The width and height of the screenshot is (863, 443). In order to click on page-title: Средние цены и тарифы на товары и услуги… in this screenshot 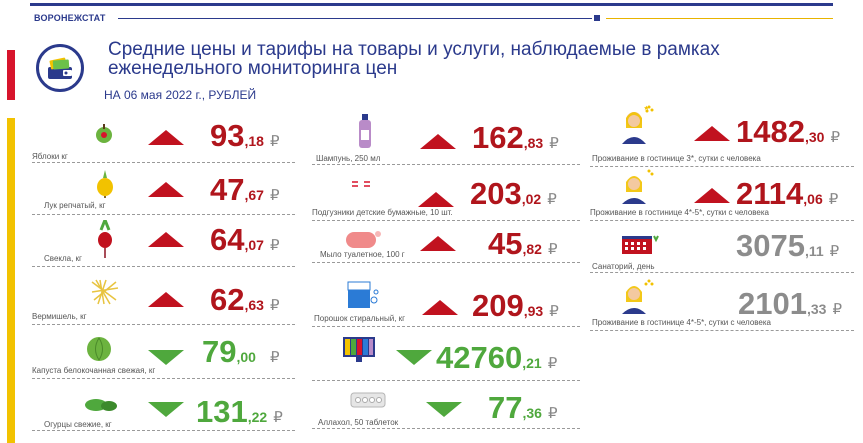, I will do `click(414, 59)`.